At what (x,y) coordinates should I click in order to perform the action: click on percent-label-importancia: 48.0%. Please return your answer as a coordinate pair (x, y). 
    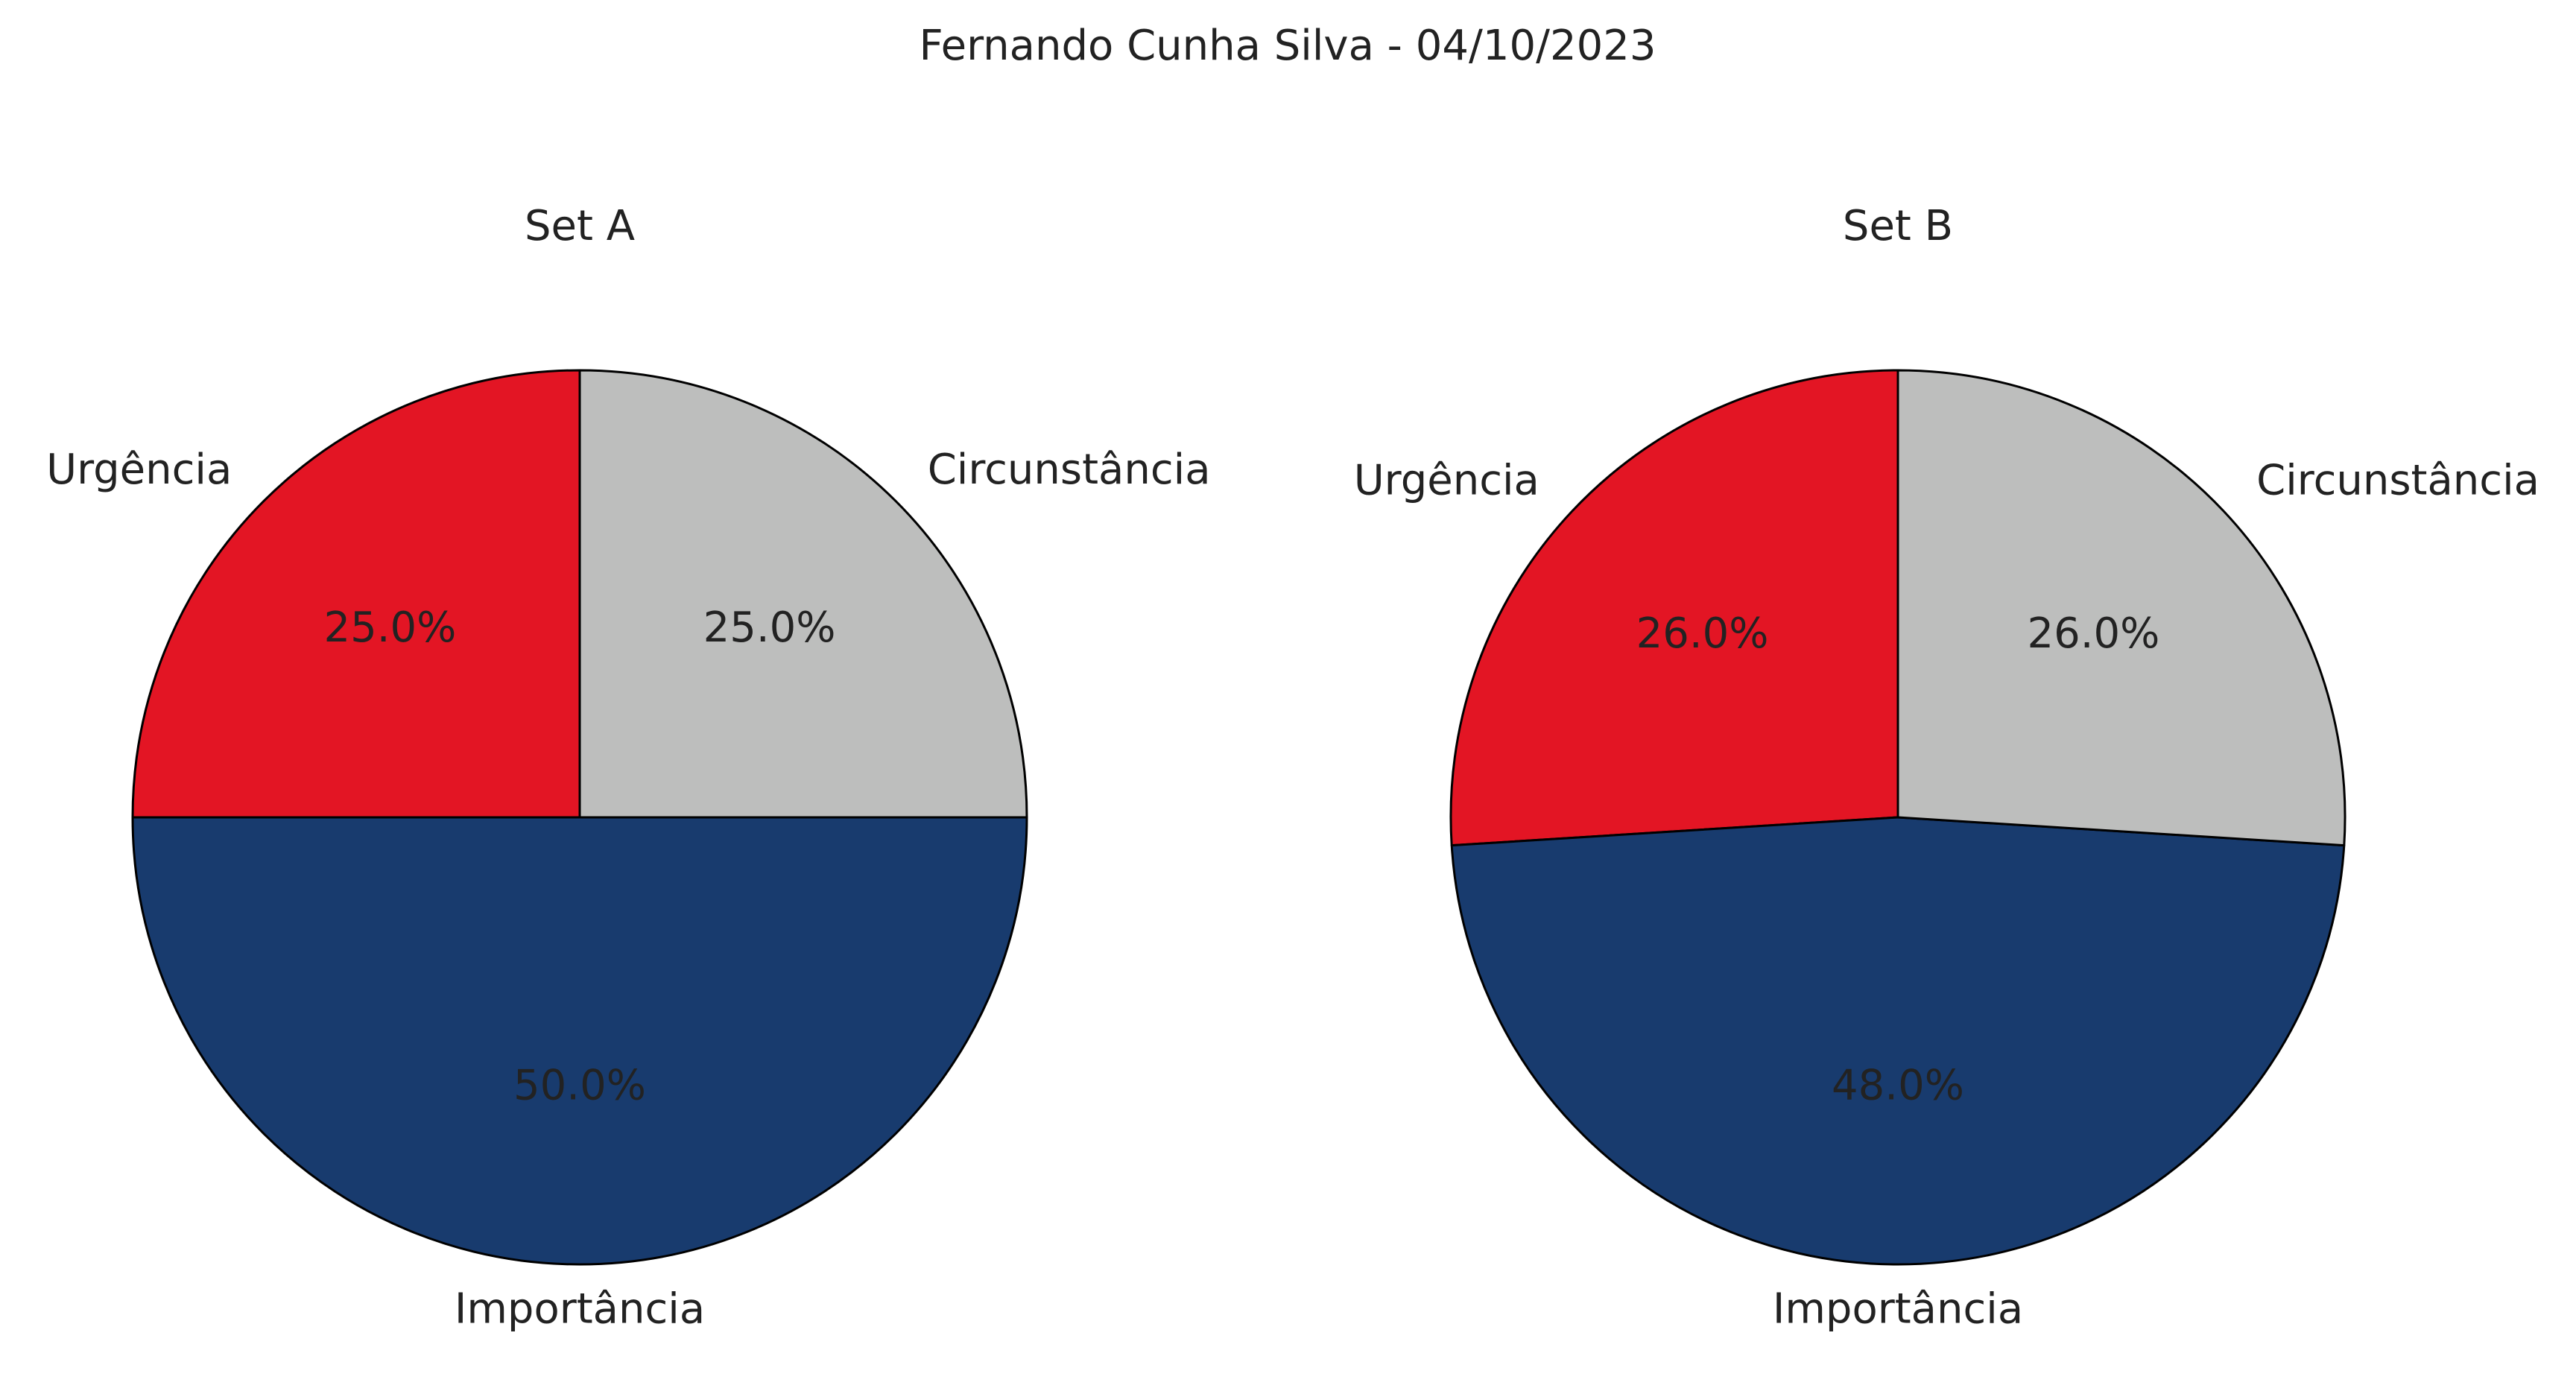
    Looking at the image, I should click on (1898, 1086).